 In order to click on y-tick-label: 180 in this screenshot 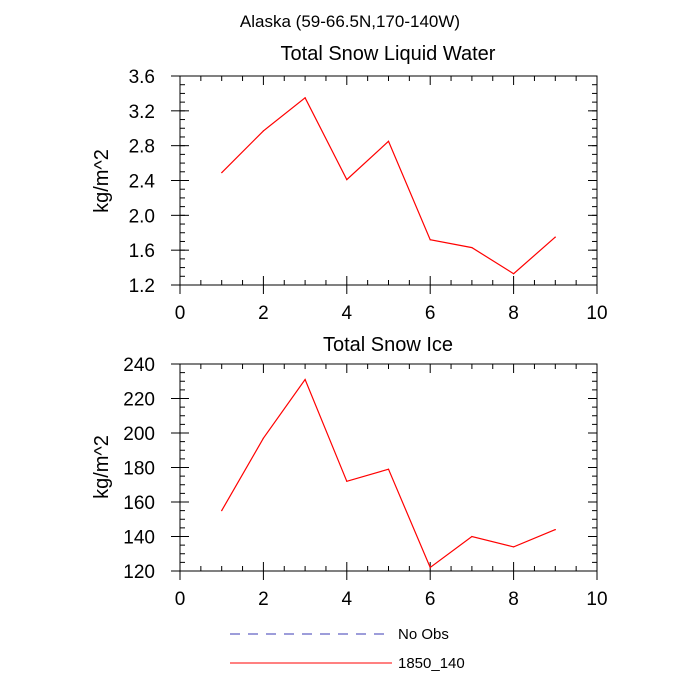, I will do `click(139, 469)`.